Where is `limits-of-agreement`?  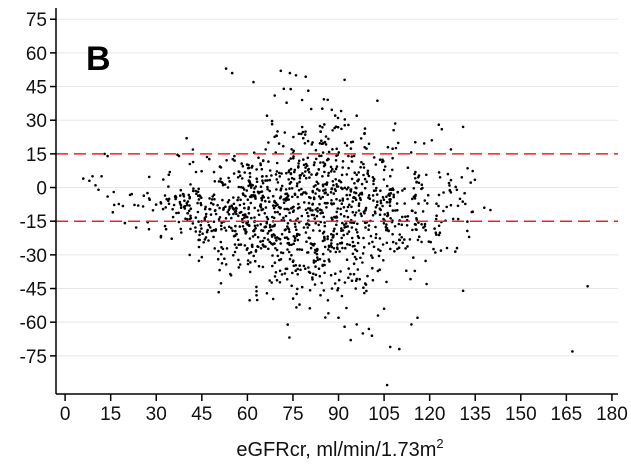 limits-of-agreement is located at coordinates (337, 187).